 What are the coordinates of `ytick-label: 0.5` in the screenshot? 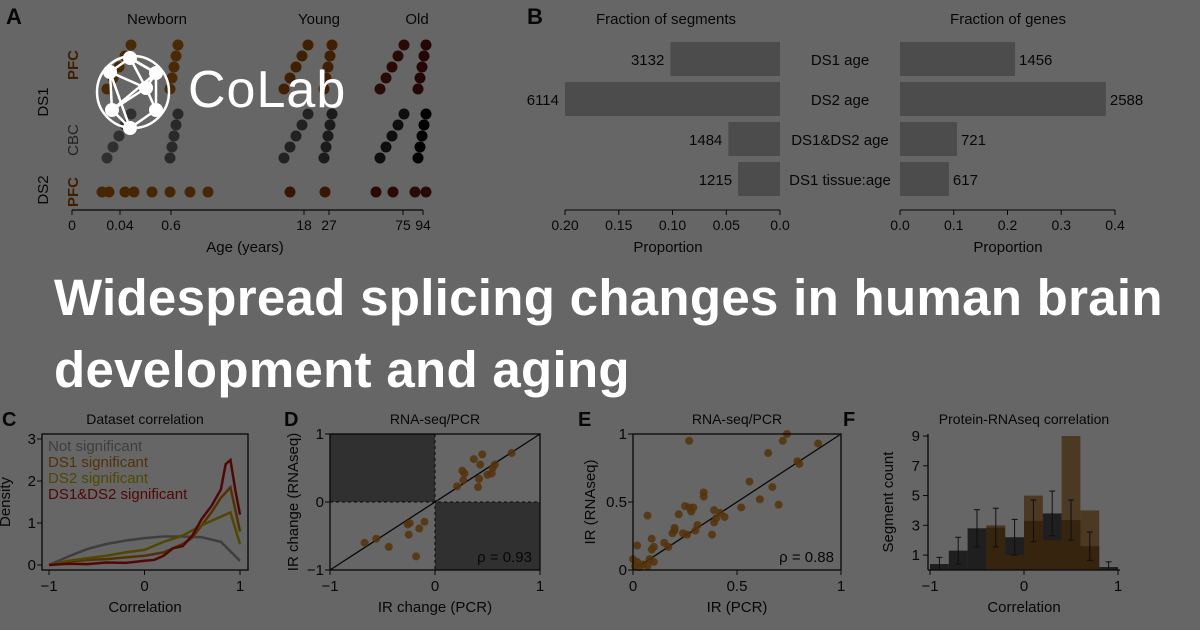 It's located at (616, 502).